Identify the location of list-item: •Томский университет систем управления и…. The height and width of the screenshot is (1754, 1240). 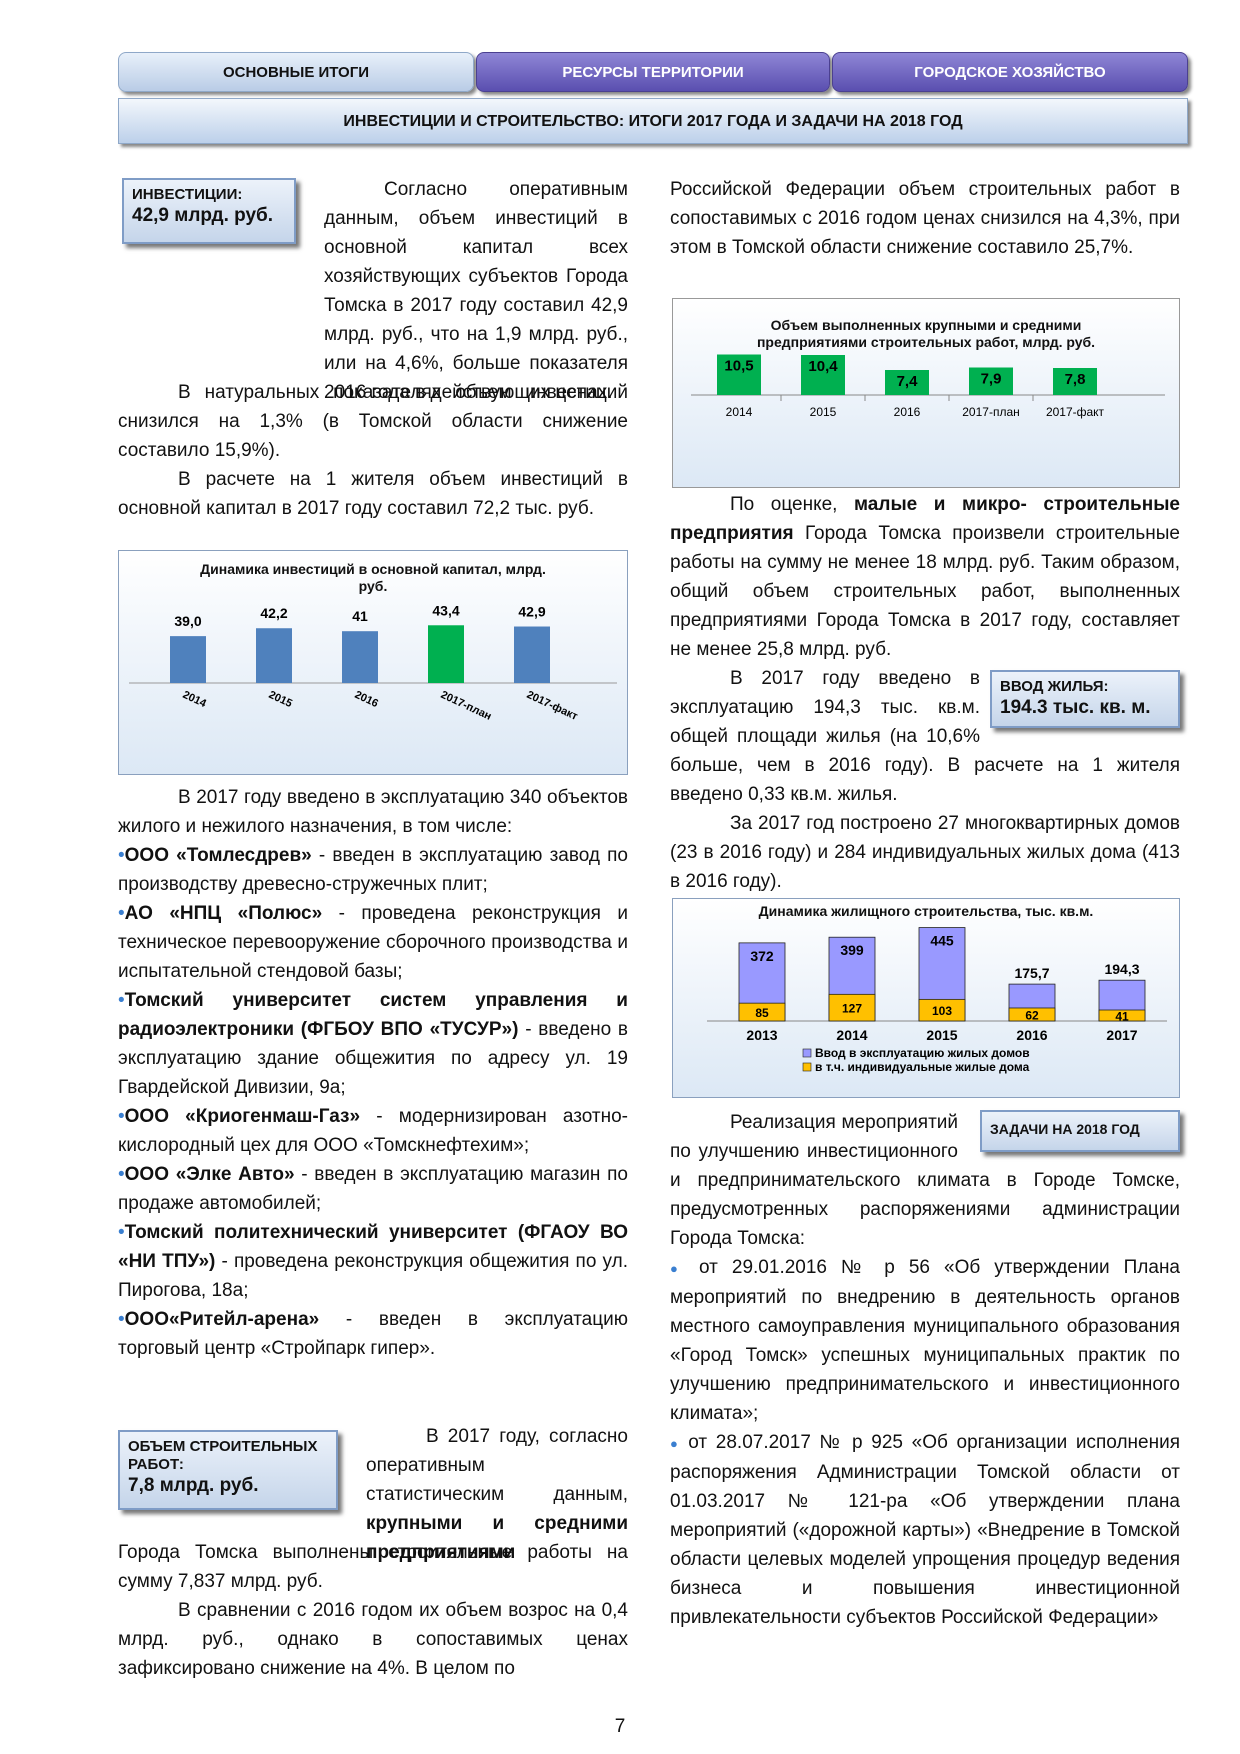
(373, 1044).